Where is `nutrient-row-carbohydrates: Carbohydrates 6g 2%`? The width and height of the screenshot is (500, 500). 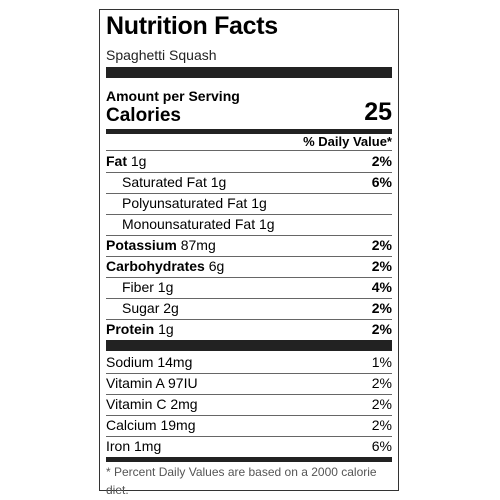
nutrient-row-carbohydrates: Carbohydrates 6g 2% is located at coordinates (249, 266).